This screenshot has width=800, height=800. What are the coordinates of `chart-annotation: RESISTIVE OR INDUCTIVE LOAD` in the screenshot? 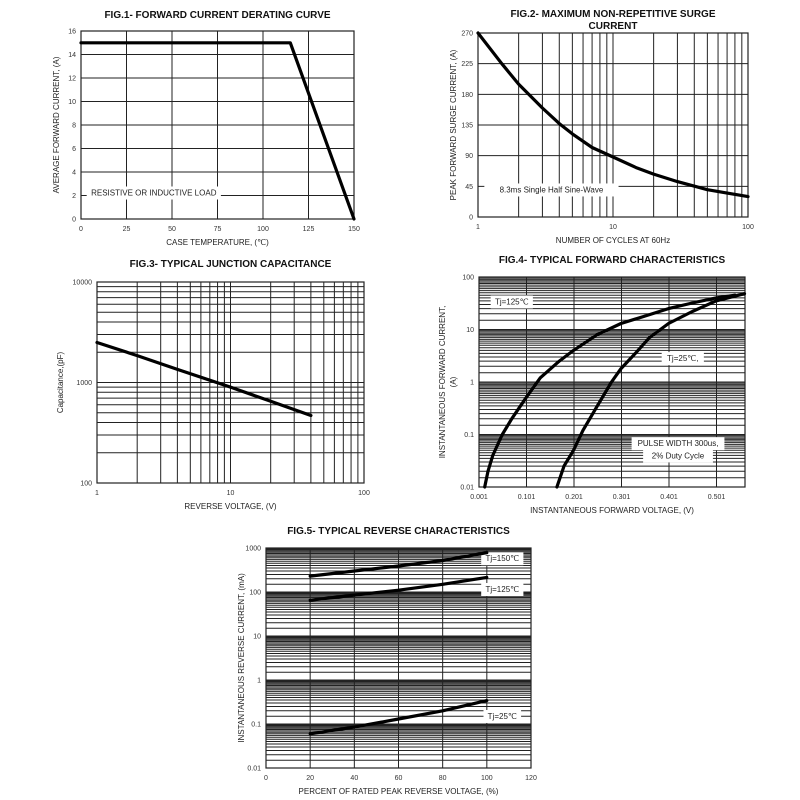 It's located at (154, 193).